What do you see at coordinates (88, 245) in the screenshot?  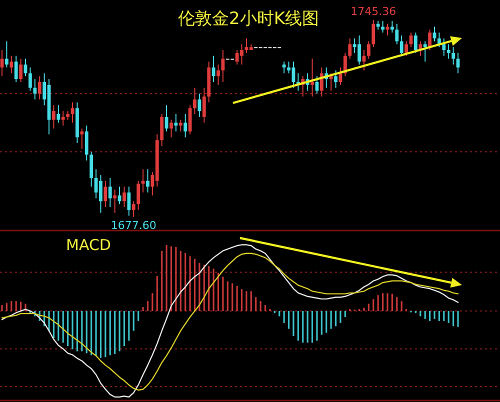 I see `chart-title: MACD` at bounding box center [88, 245].